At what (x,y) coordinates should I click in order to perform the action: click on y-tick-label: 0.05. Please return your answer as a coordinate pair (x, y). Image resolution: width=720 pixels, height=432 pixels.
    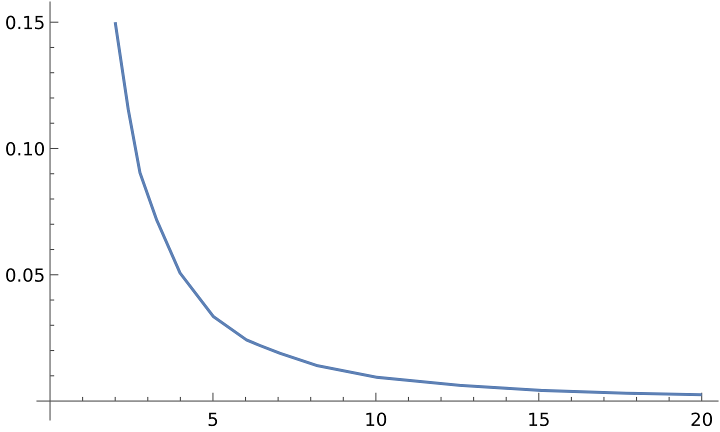
    Looking at the image, I should click on (25, 275).